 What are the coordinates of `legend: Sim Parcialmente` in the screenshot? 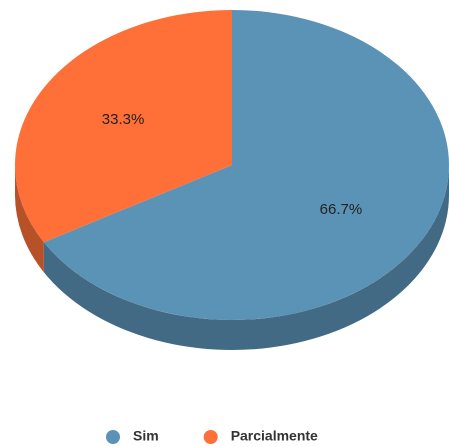 It's located at (212, 436).